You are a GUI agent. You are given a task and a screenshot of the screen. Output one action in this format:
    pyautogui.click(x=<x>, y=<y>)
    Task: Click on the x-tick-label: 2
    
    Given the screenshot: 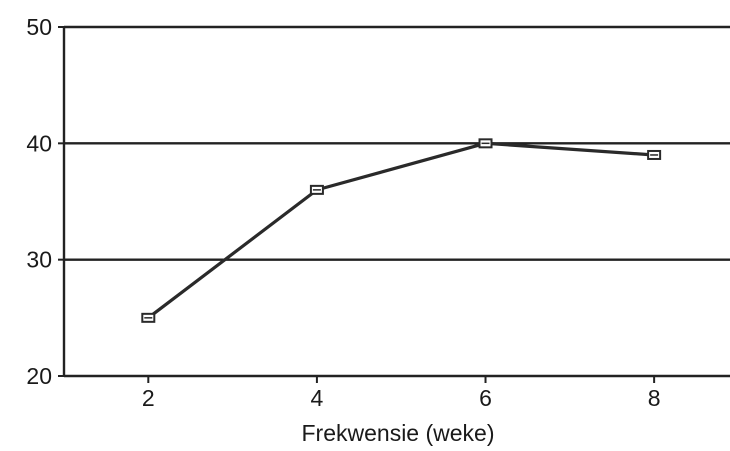 What is the action you would take?
    pyautogui.click(x=148, y=398)
    